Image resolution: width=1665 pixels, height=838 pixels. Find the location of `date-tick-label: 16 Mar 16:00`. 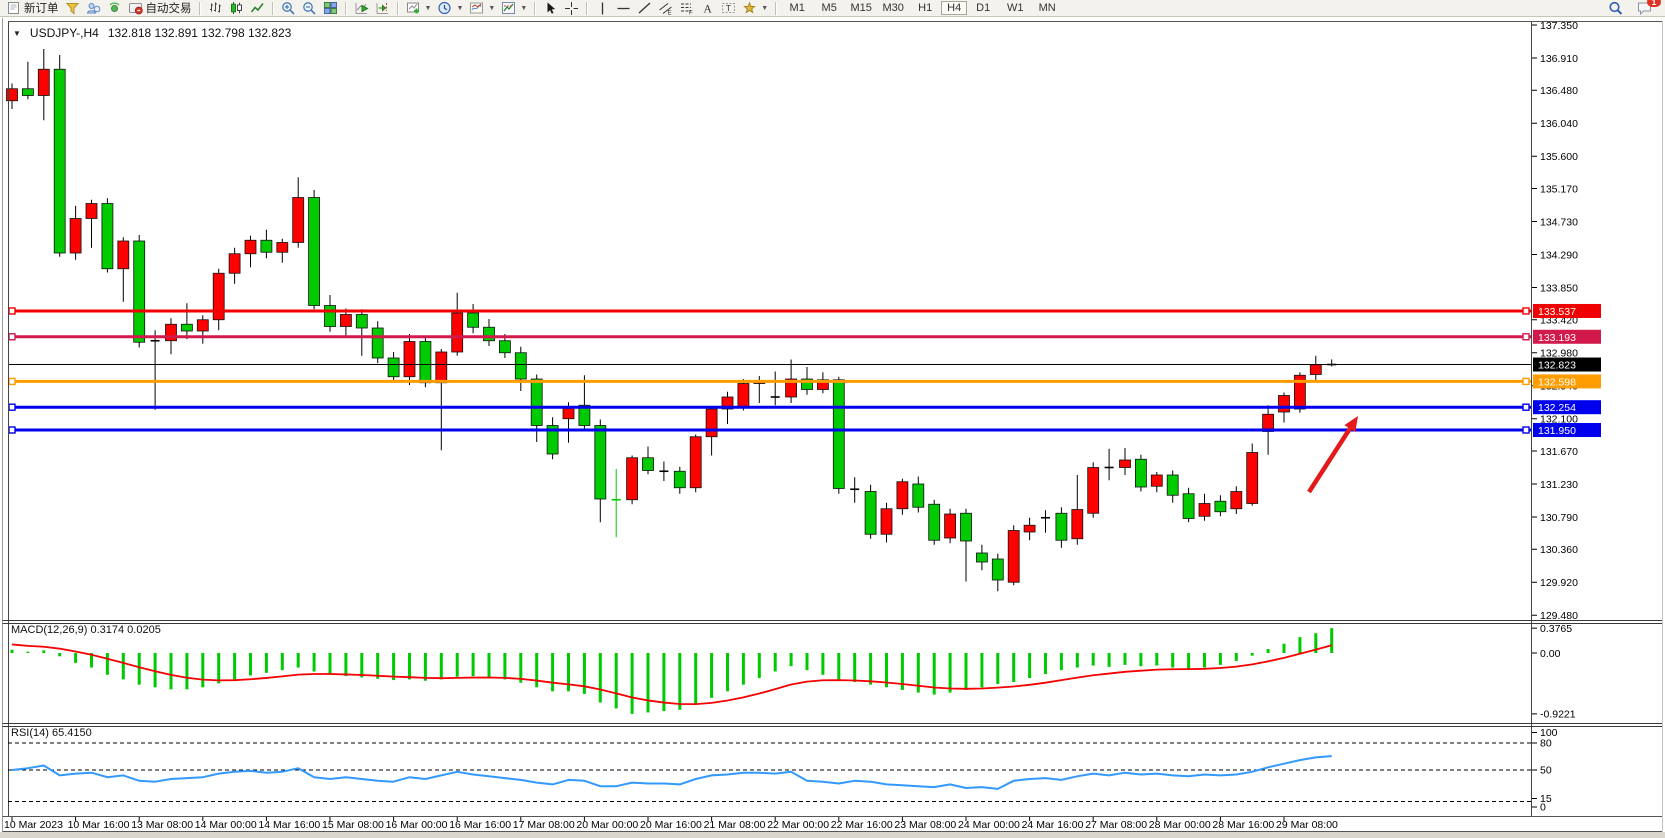

date-tick-label: 16 Mar 16:00 is located at coordinates (480, 825).